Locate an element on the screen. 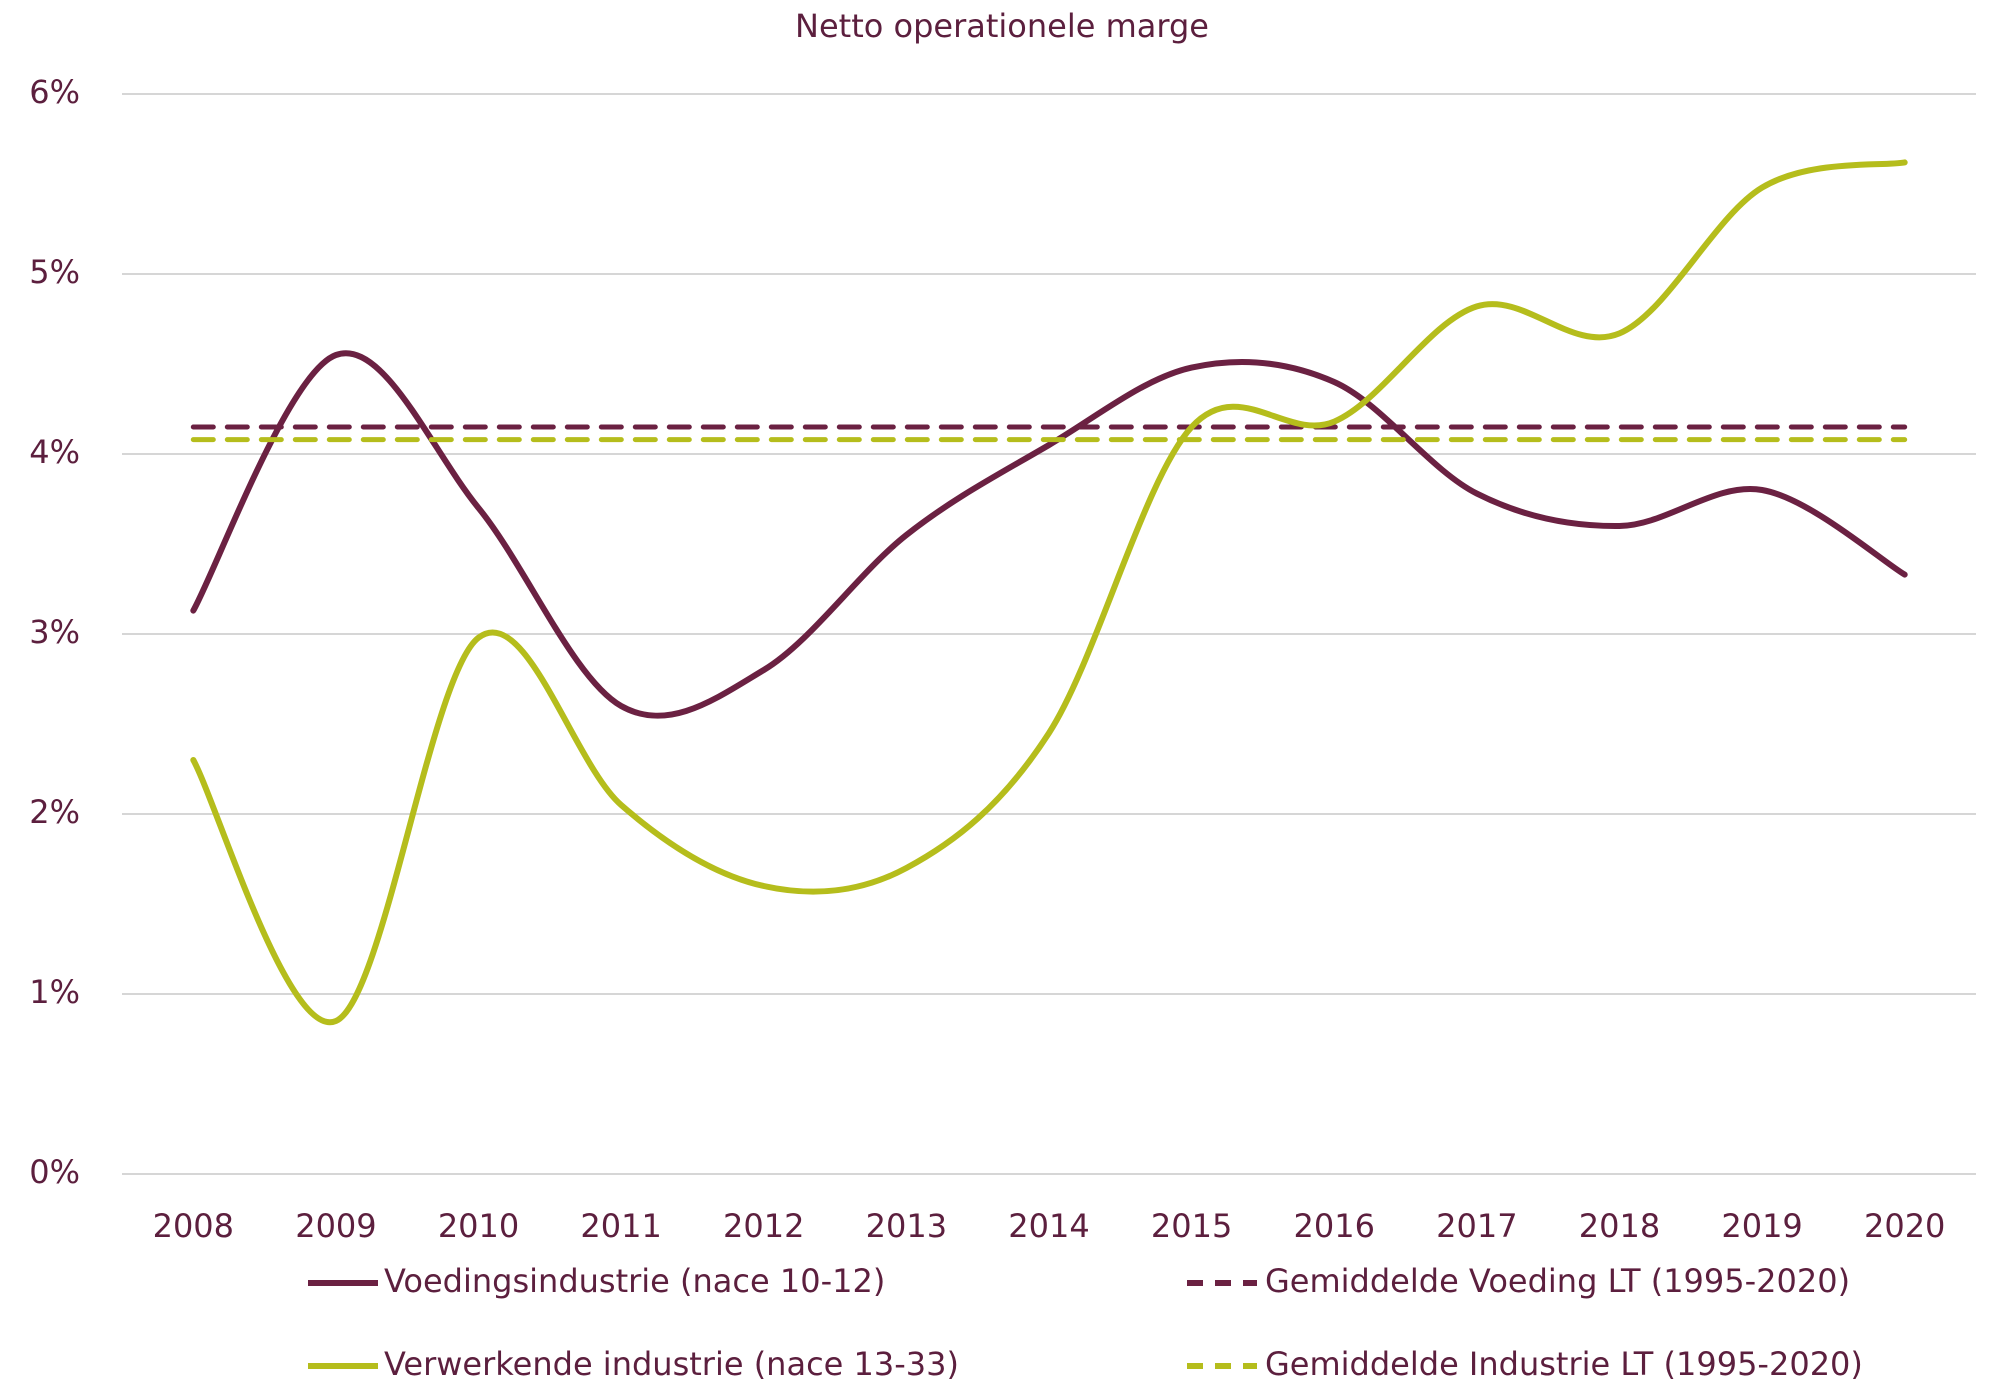  legend-label: Verwerkende industrie (nace 13-33) is located at coordinates (671, 1364).